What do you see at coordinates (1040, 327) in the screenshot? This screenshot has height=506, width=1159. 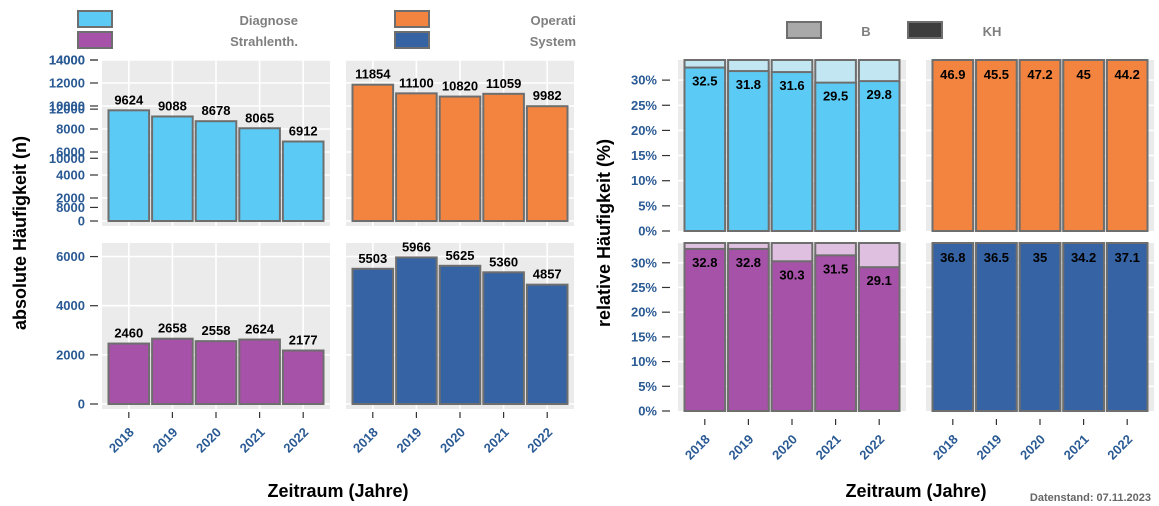 I see `bar-rel-system-2020` at bounding box center [1040, 327].